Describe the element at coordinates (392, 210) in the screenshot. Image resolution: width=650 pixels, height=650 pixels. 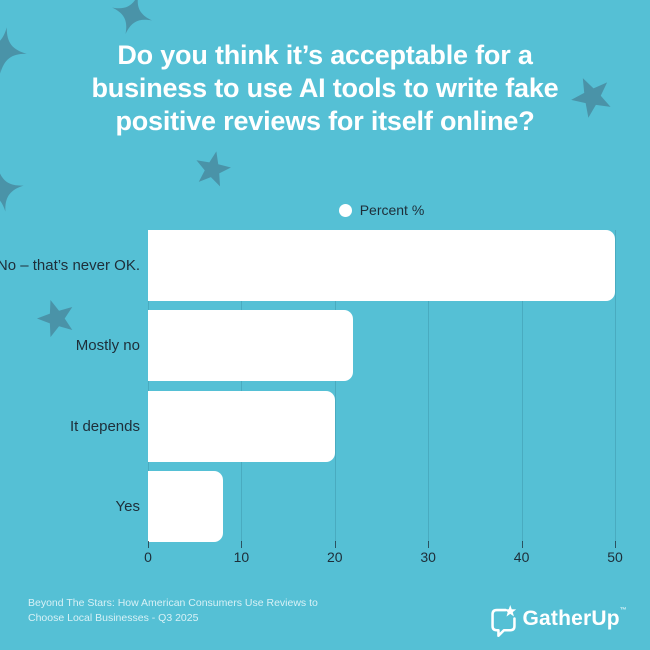
I see `legend-label: Percent %` at that location.